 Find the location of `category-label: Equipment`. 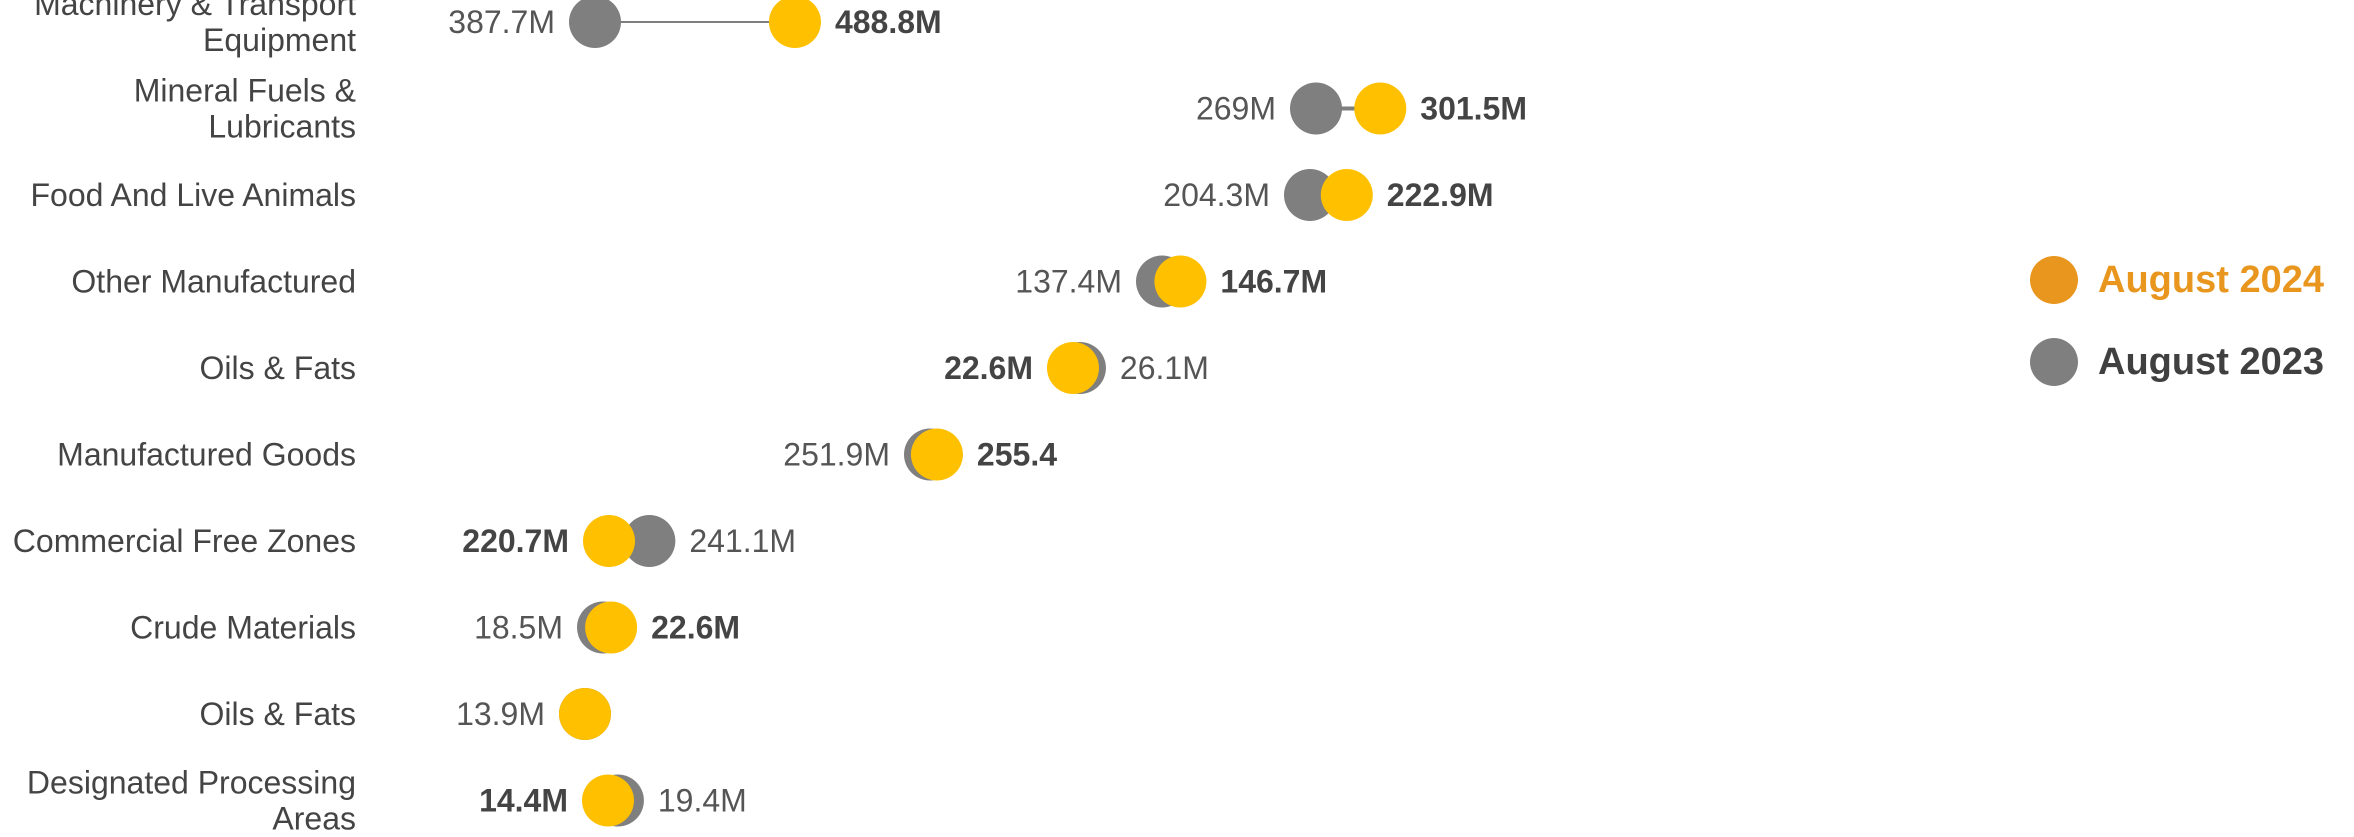

category-label: Equipment is located at coordinates (279, 40).